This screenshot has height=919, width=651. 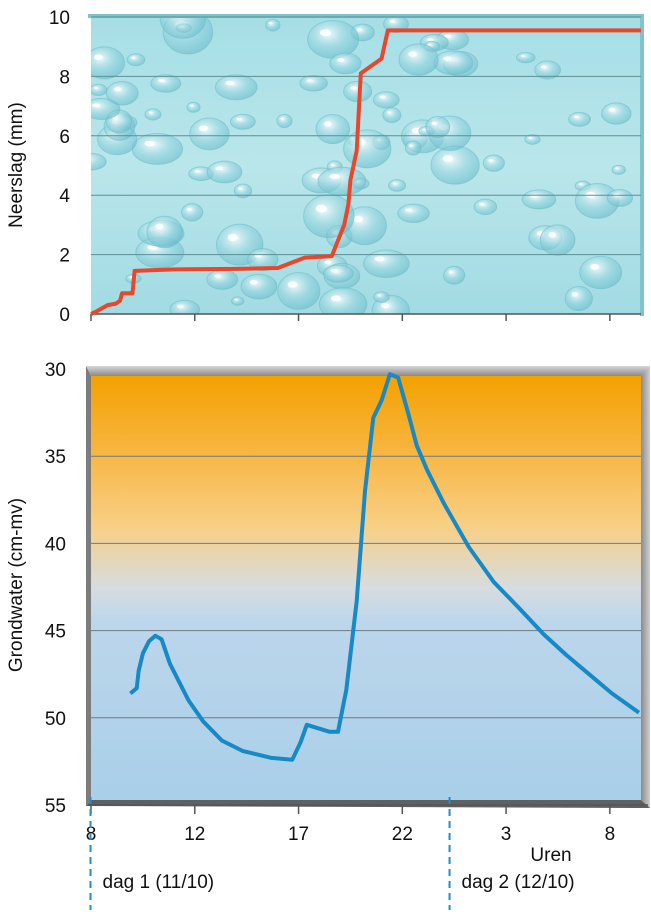 What do you see at coordinates (16, 585) in the screenshot?
I see `groundwater-y-axis-title: Grondwater (cm-mv)` at bounding box center [16, 585].